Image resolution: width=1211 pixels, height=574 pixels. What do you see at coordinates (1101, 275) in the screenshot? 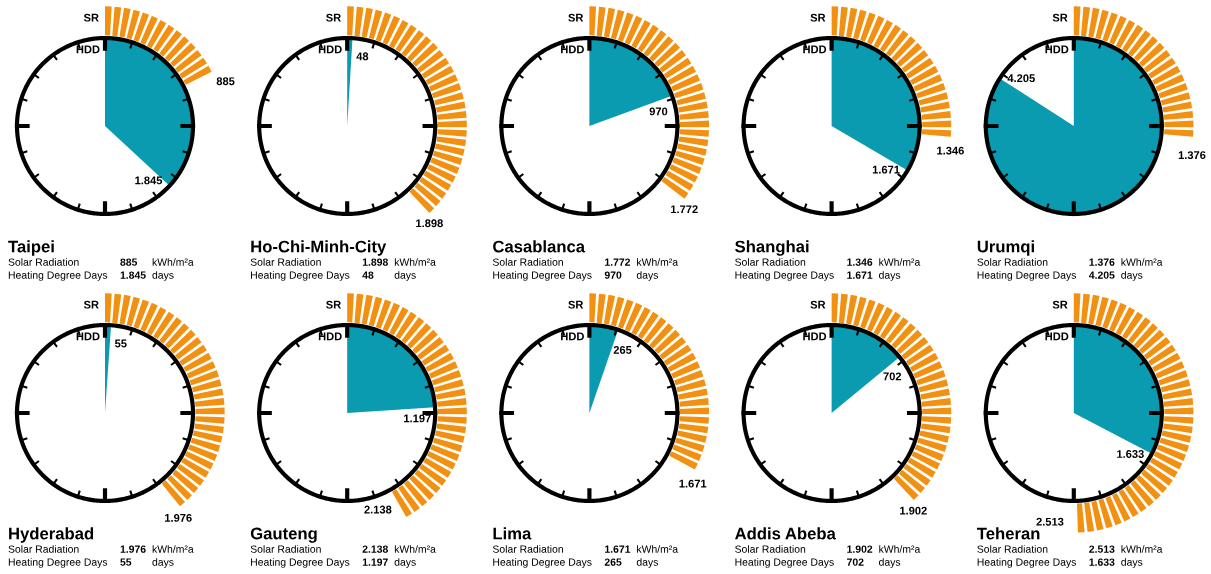
I see `data-label: 4.205` at bounding box center [1101, 275].